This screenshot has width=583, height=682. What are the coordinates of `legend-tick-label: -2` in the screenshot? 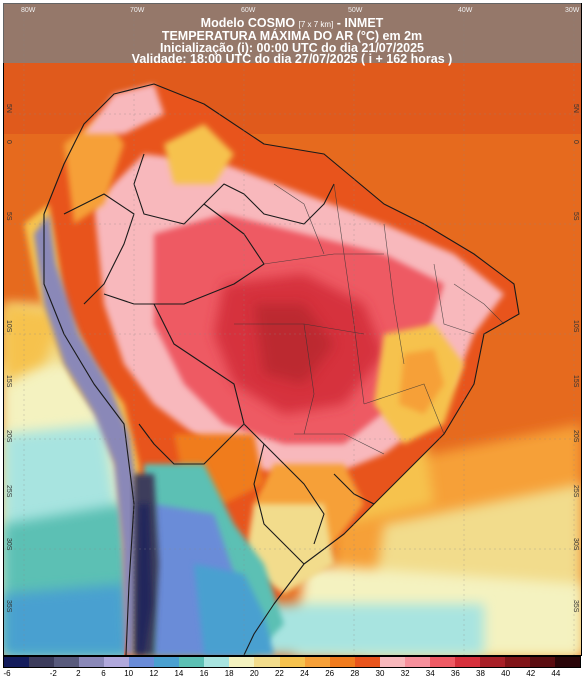 It's located at (53, 673).